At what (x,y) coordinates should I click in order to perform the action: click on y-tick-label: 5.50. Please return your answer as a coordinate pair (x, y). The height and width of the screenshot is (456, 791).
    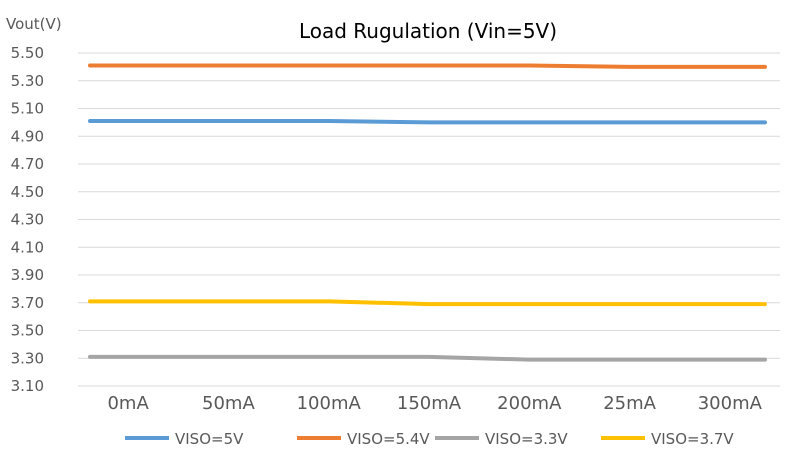
    Looking at the image, I should click on (27, 53).